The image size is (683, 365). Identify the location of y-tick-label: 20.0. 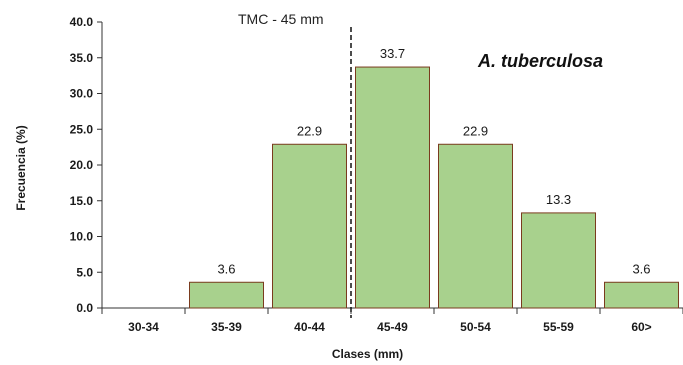
(82, 165).